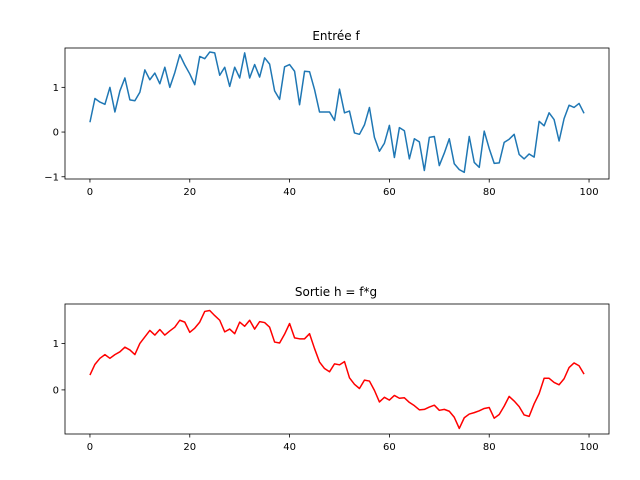 The image size is (640, 480). What do you see at coordinates (489, 447) in the screenshot?
I see `plot-output-xtick-label: 80` at bounding box center [489, 447].